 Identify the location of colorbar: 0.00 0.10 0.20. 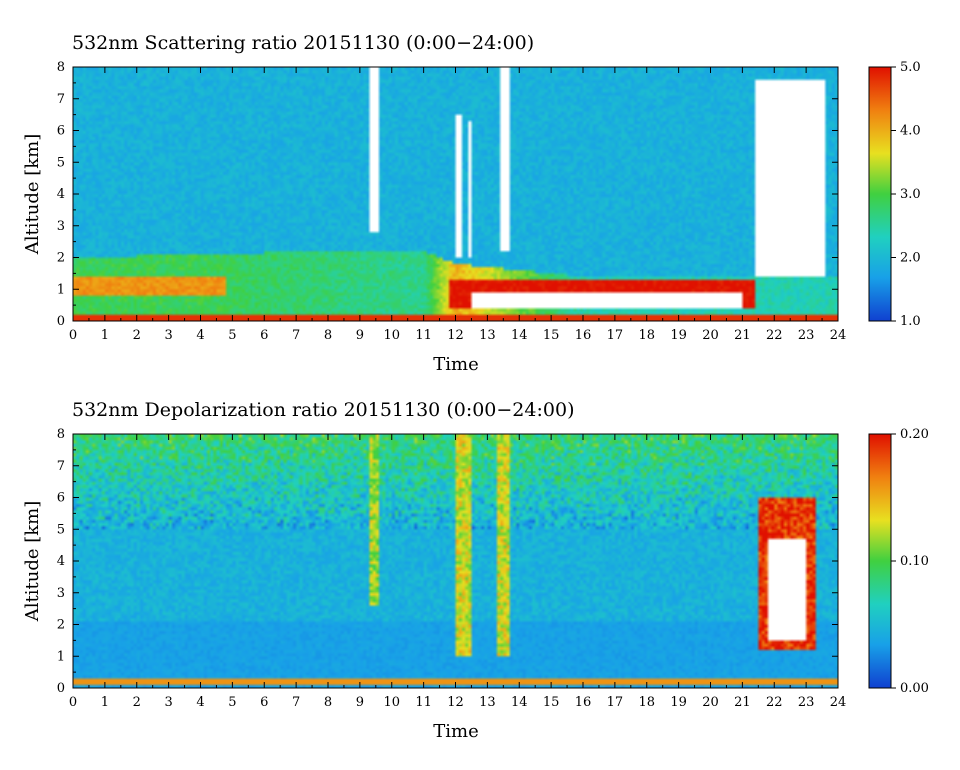
(898, 561).